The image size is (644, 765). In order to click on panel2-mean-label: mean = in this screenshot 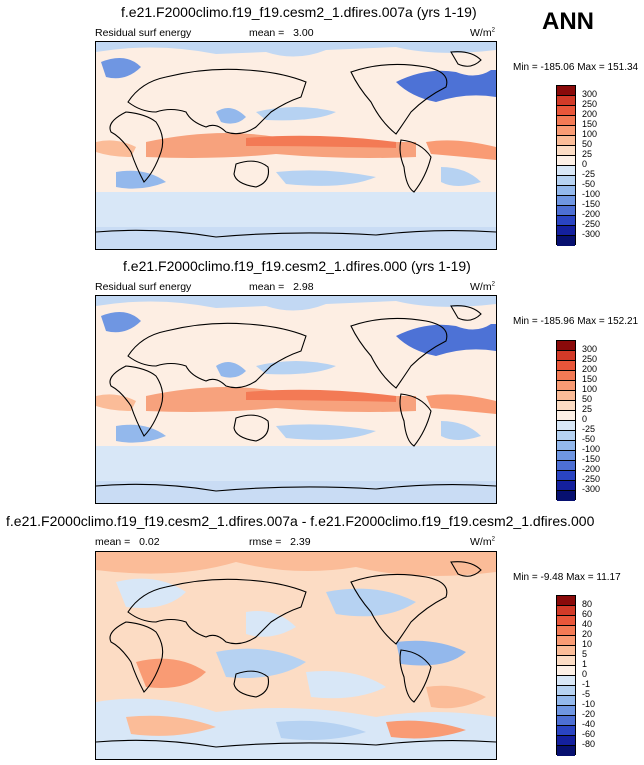, I will do `click(267, 287)`.